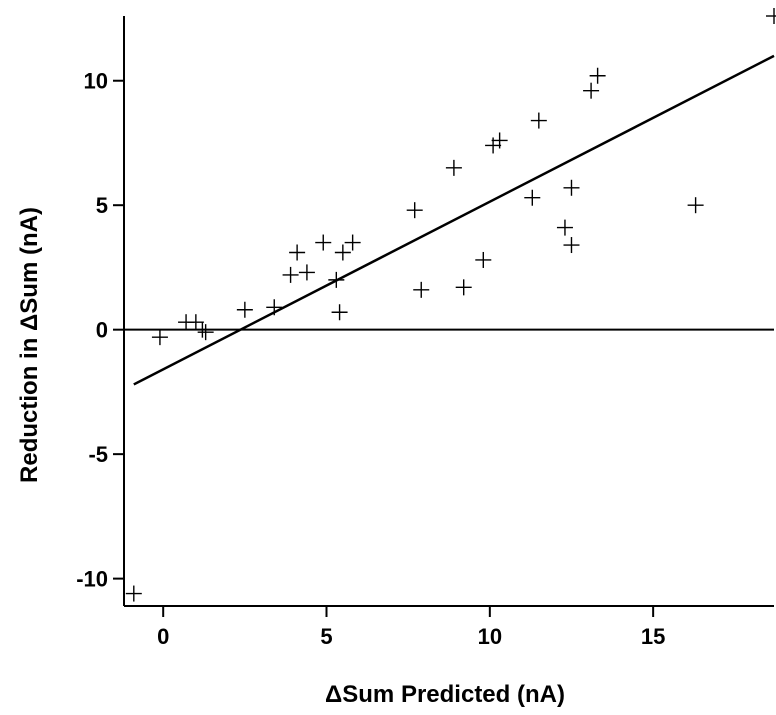  Describe the element at coordinates (445, 694) in the screenshot. I see `x-axis-title: ΔSum Predicted (nA)` at that location.